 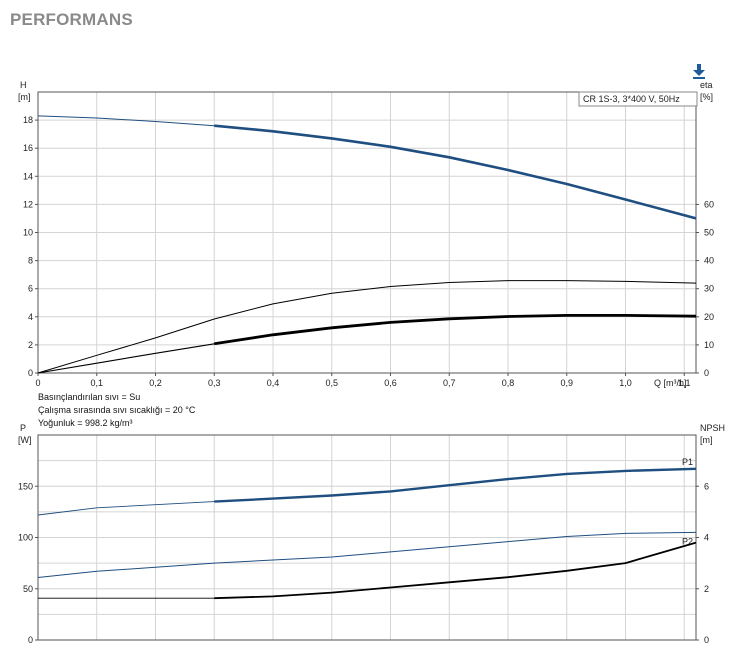 What do you see at coordinates (712, 428) in the screenshot?
I see `y-right-axis-title: NPSH` at bounding box center [712, 428].